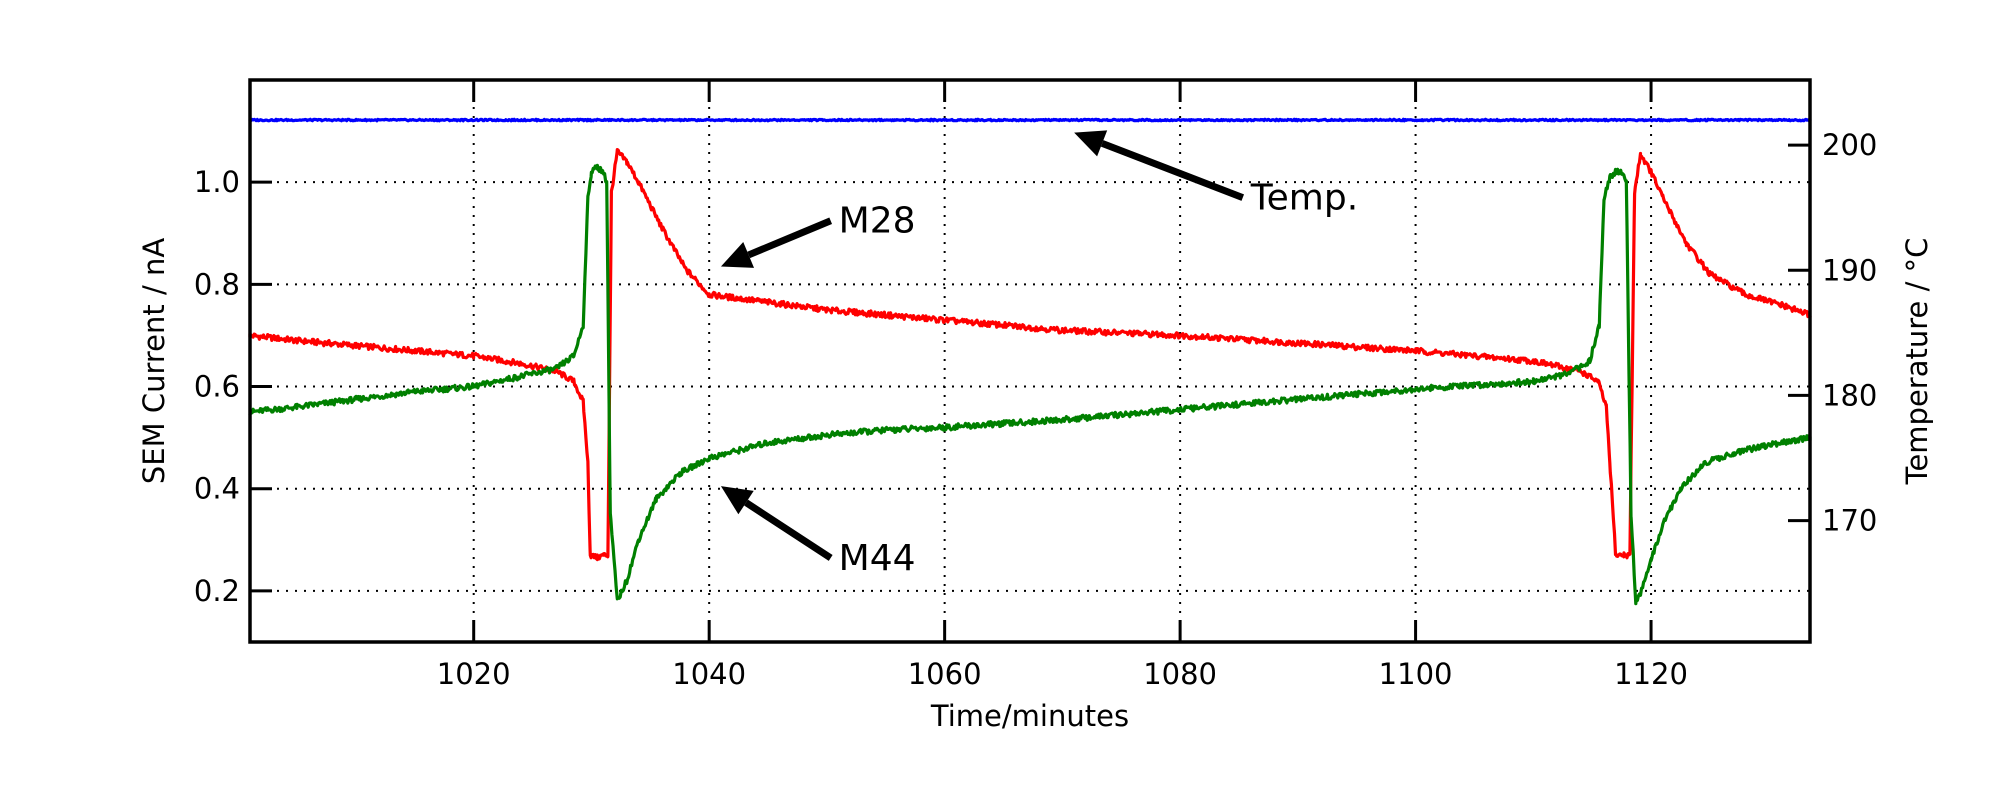 This screenshot has height=803, width=2007. Describe the element at coordinates (1416, 674) in the screenshot. I see `x-tick-label: 1100` at that location.